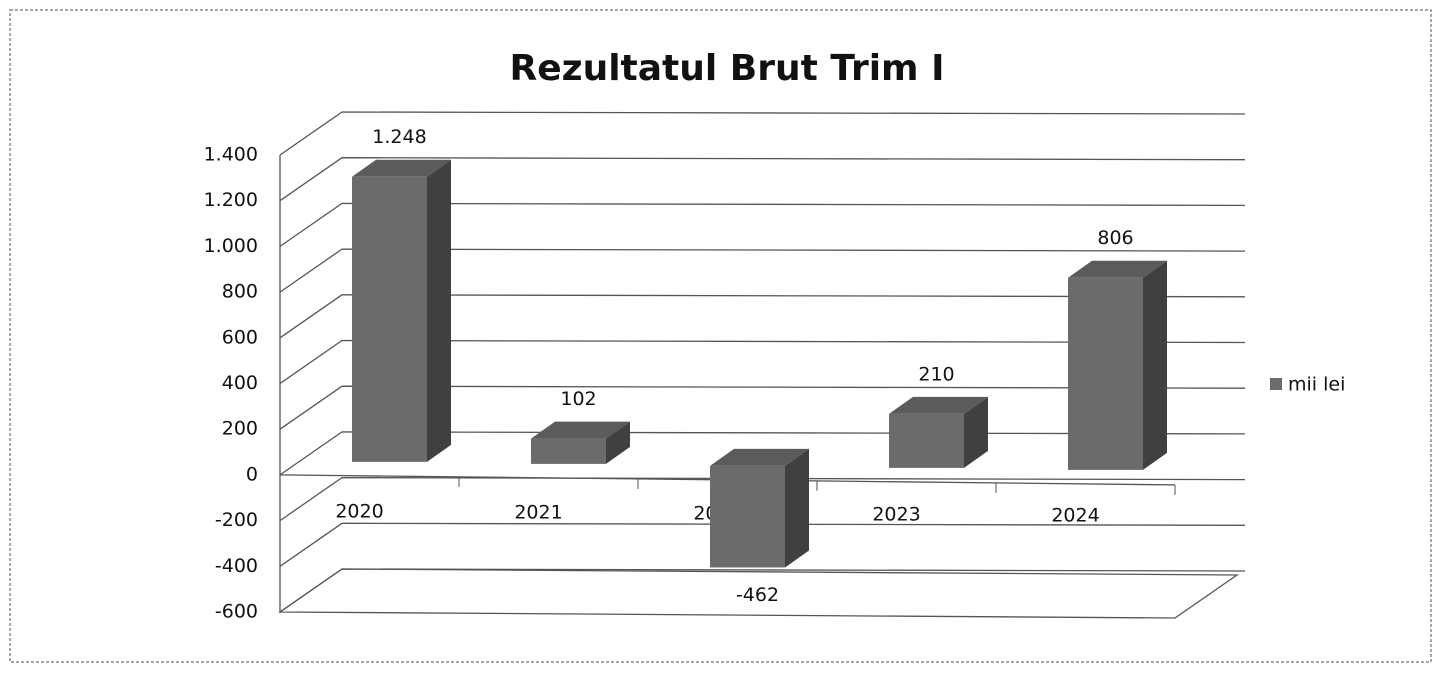  What do you see at coordinates (1276, 384) in the screenshot?
I see `legend-swatch` at bounding box center [1276, 384].